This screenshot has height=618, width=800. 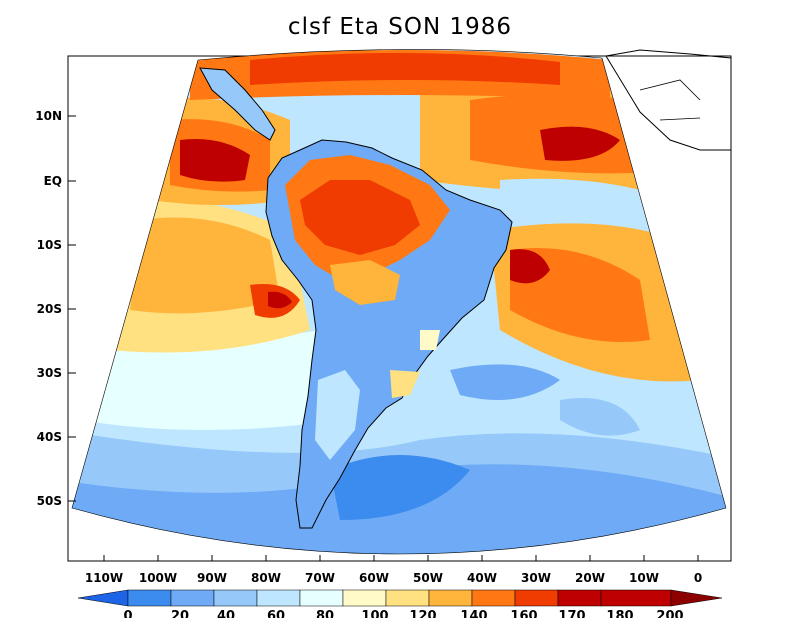 I want to click on x-tick-label: 70W, so click(x=320, y=578).